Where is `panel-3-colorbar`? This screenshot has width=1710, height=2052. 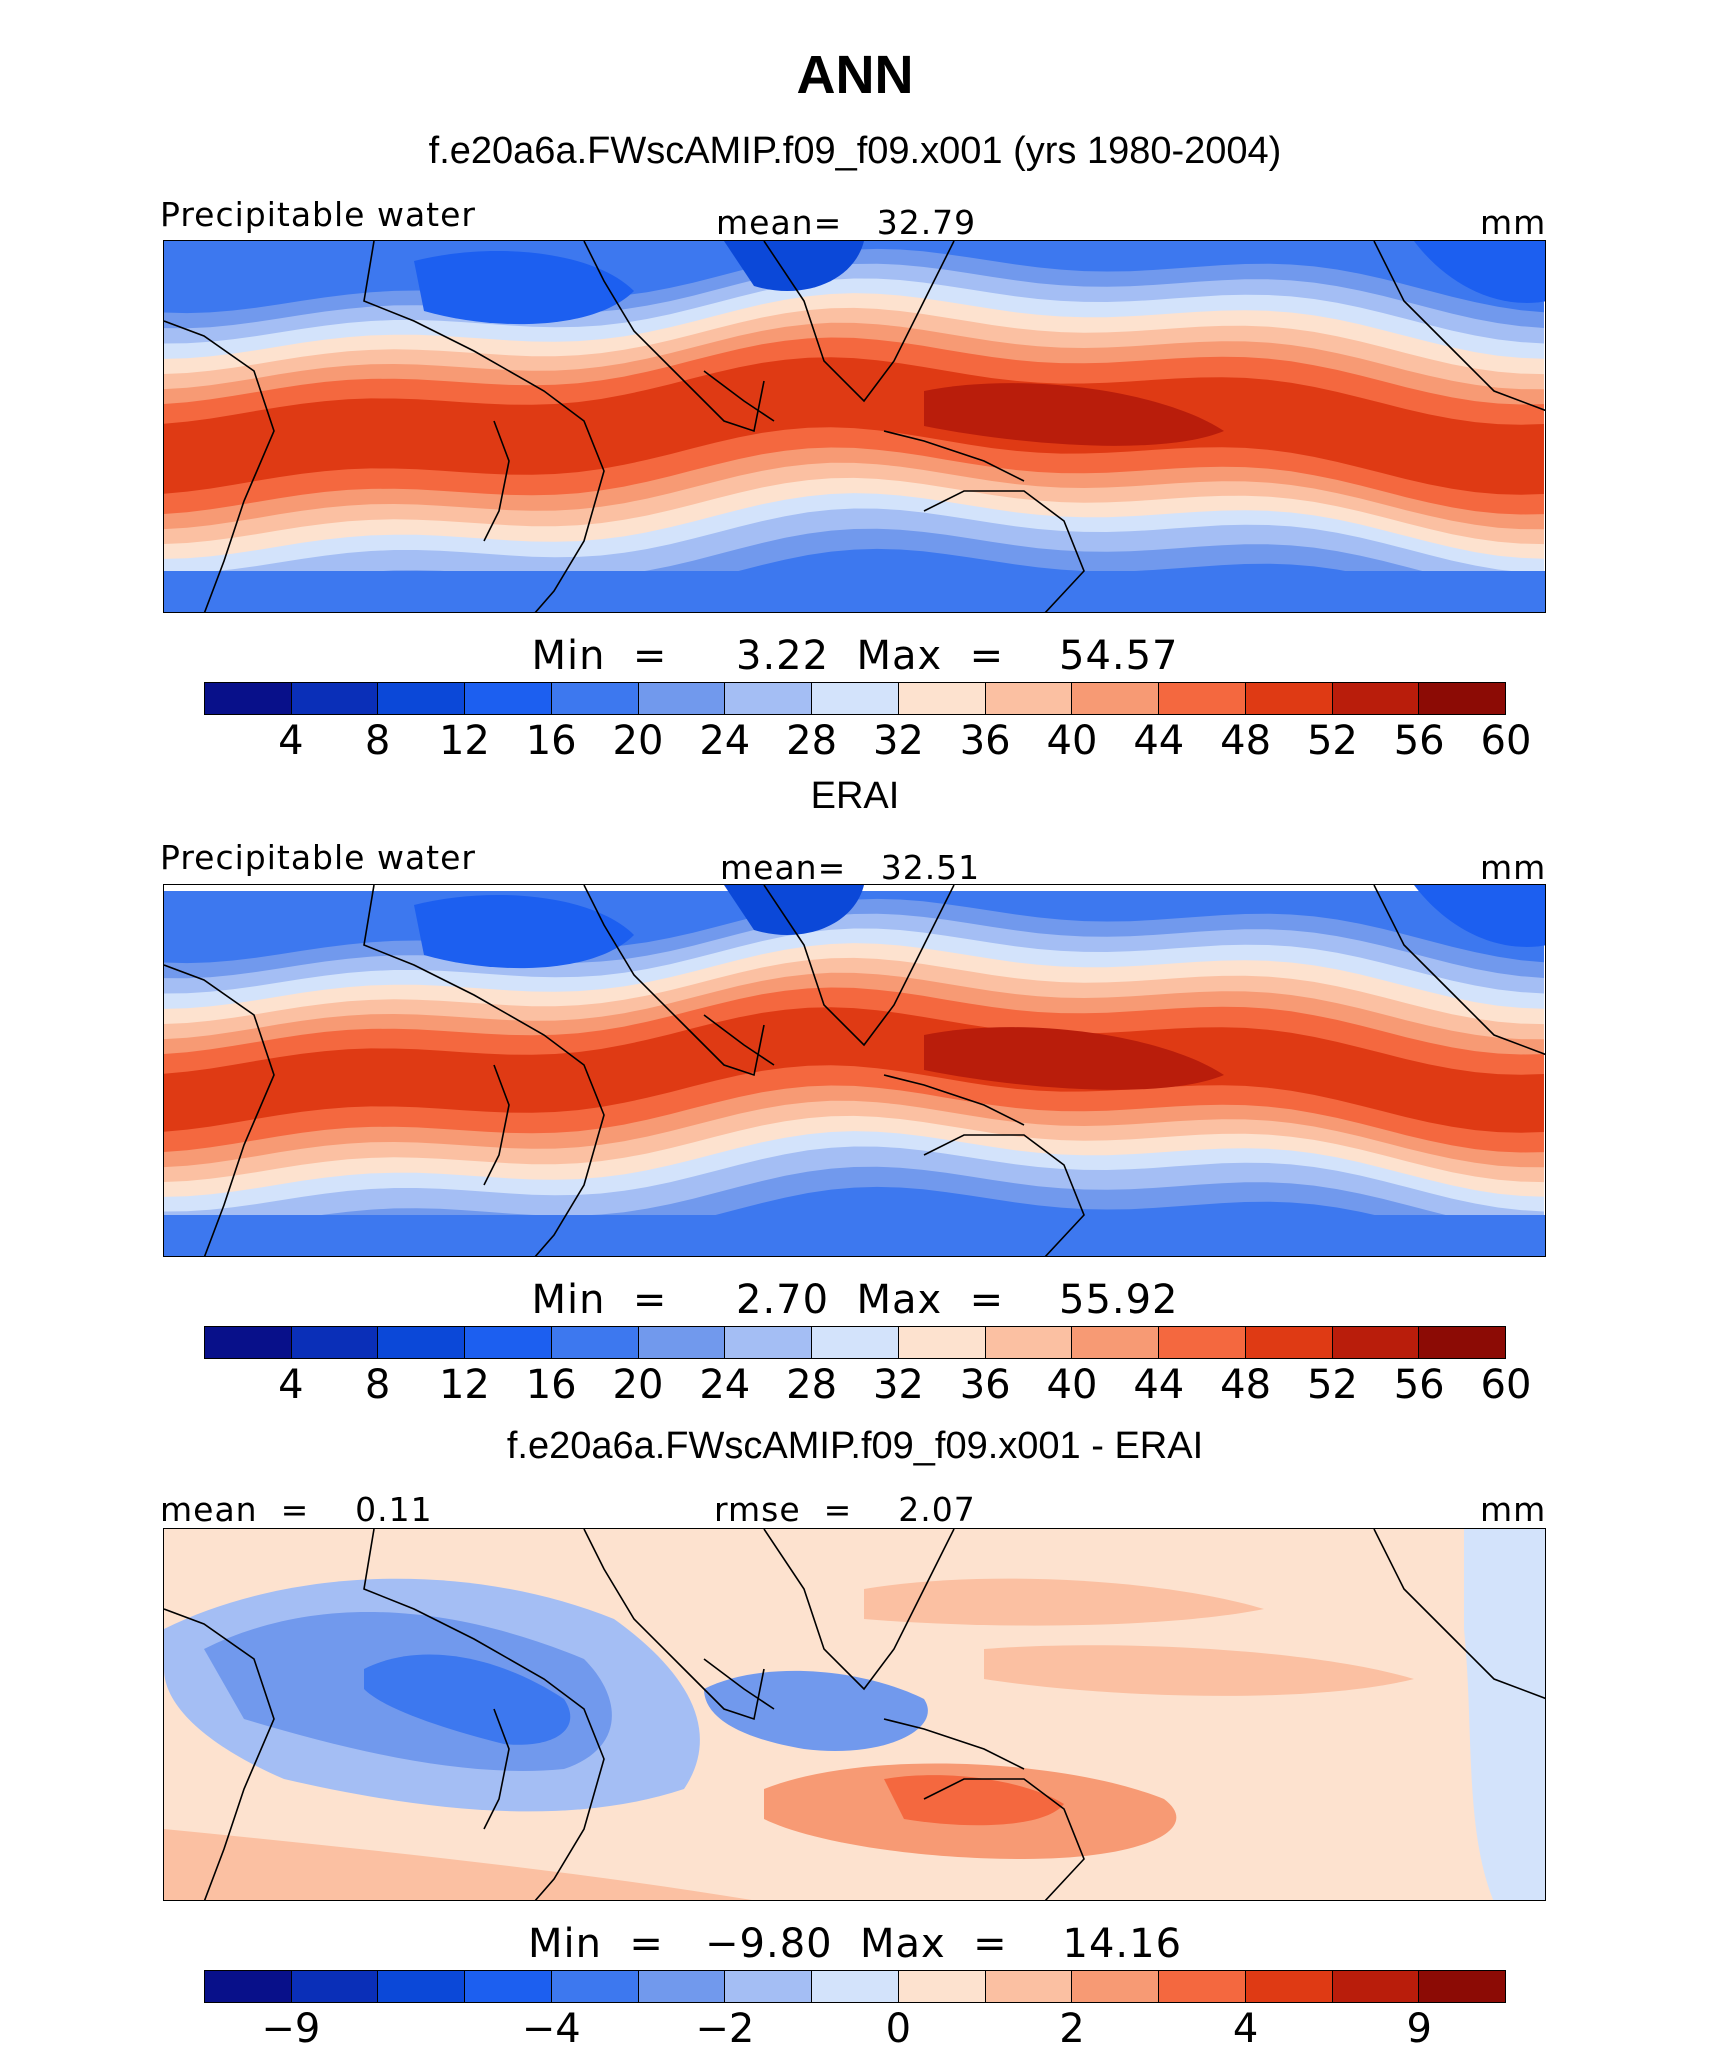
panel-3-colorbar is located at coordinates (855, 1986).